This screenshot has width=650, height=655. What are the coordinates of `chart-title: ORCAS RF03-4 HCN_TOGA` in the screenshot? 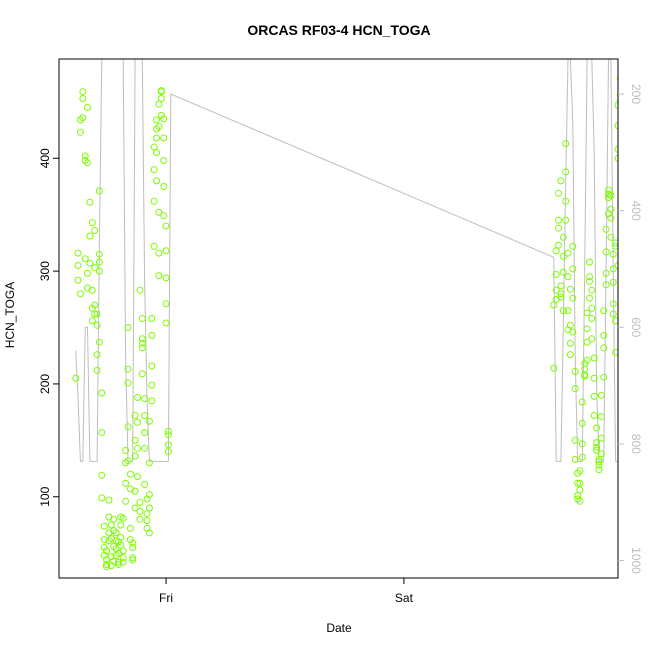 It's located at (338, 30).